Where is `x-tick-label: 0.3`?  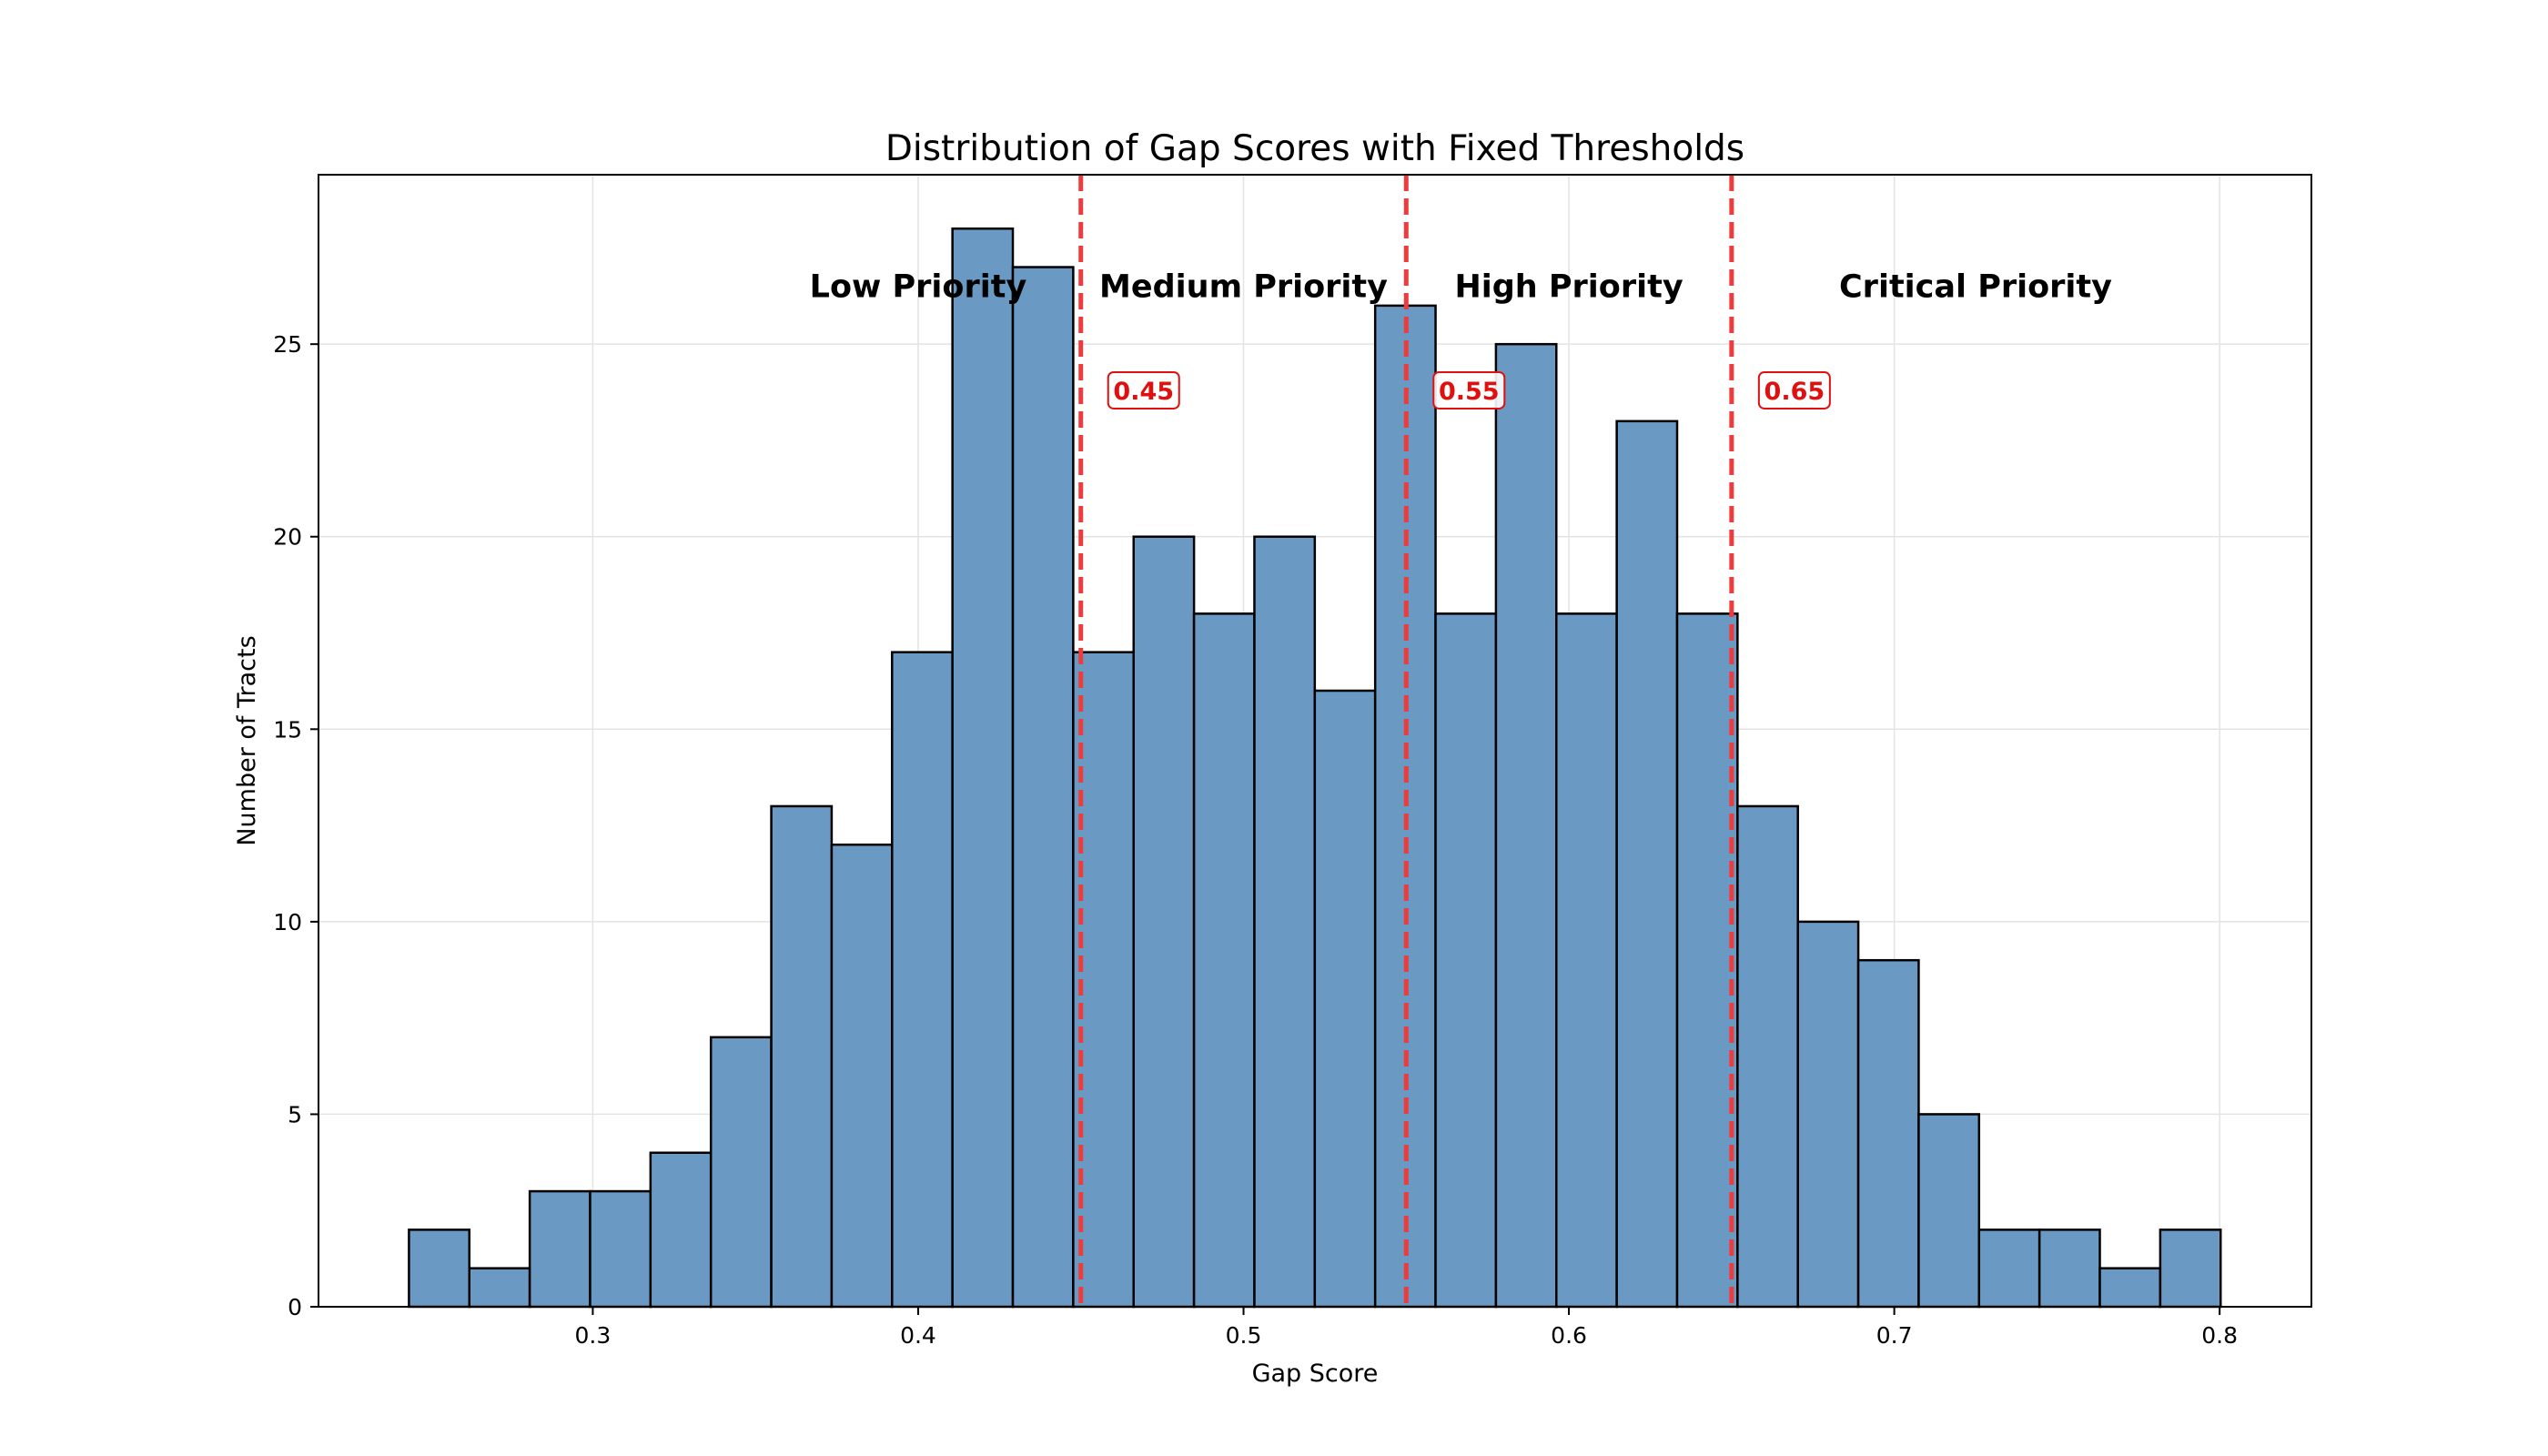 x-tick-label: 0.3 is located at coordinates (594, 1336).